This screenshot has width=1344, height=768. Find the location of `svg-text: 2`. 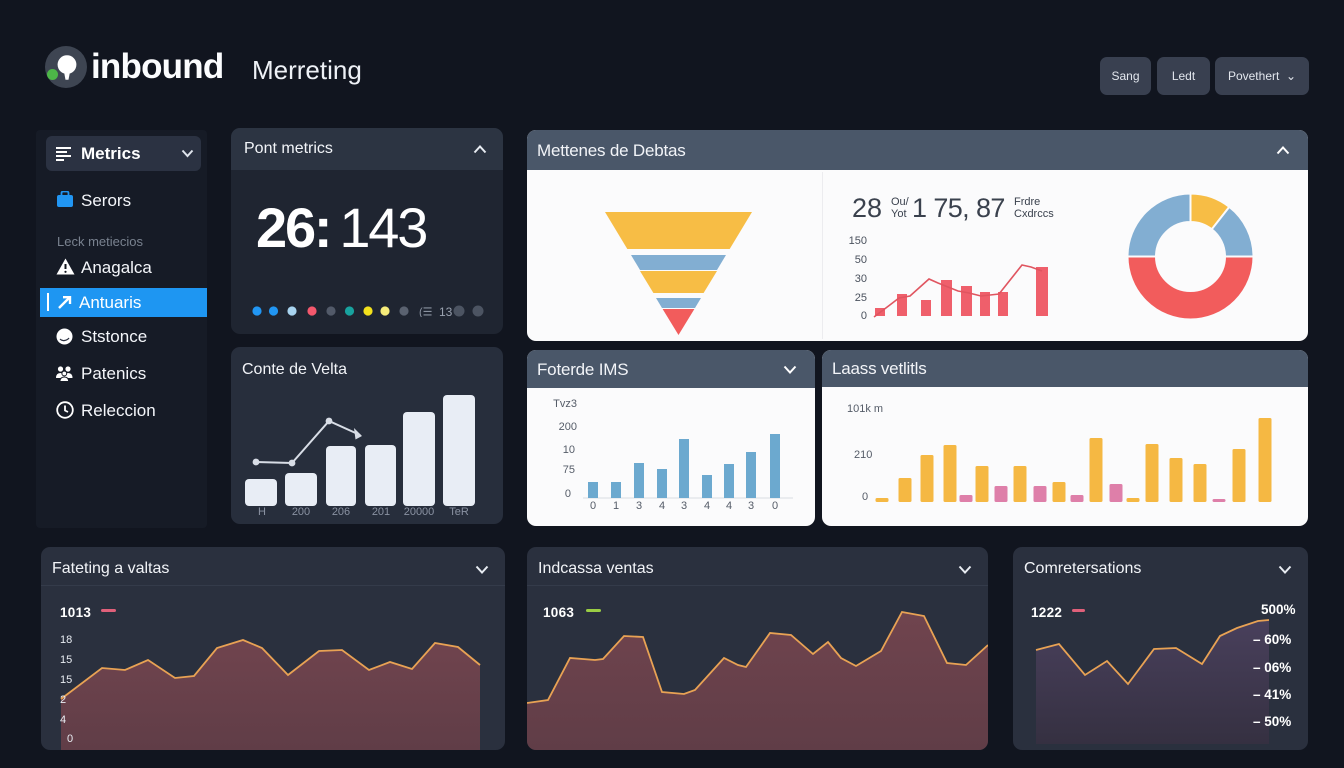

svg-text: 2 is located at coordinates (63, 700).